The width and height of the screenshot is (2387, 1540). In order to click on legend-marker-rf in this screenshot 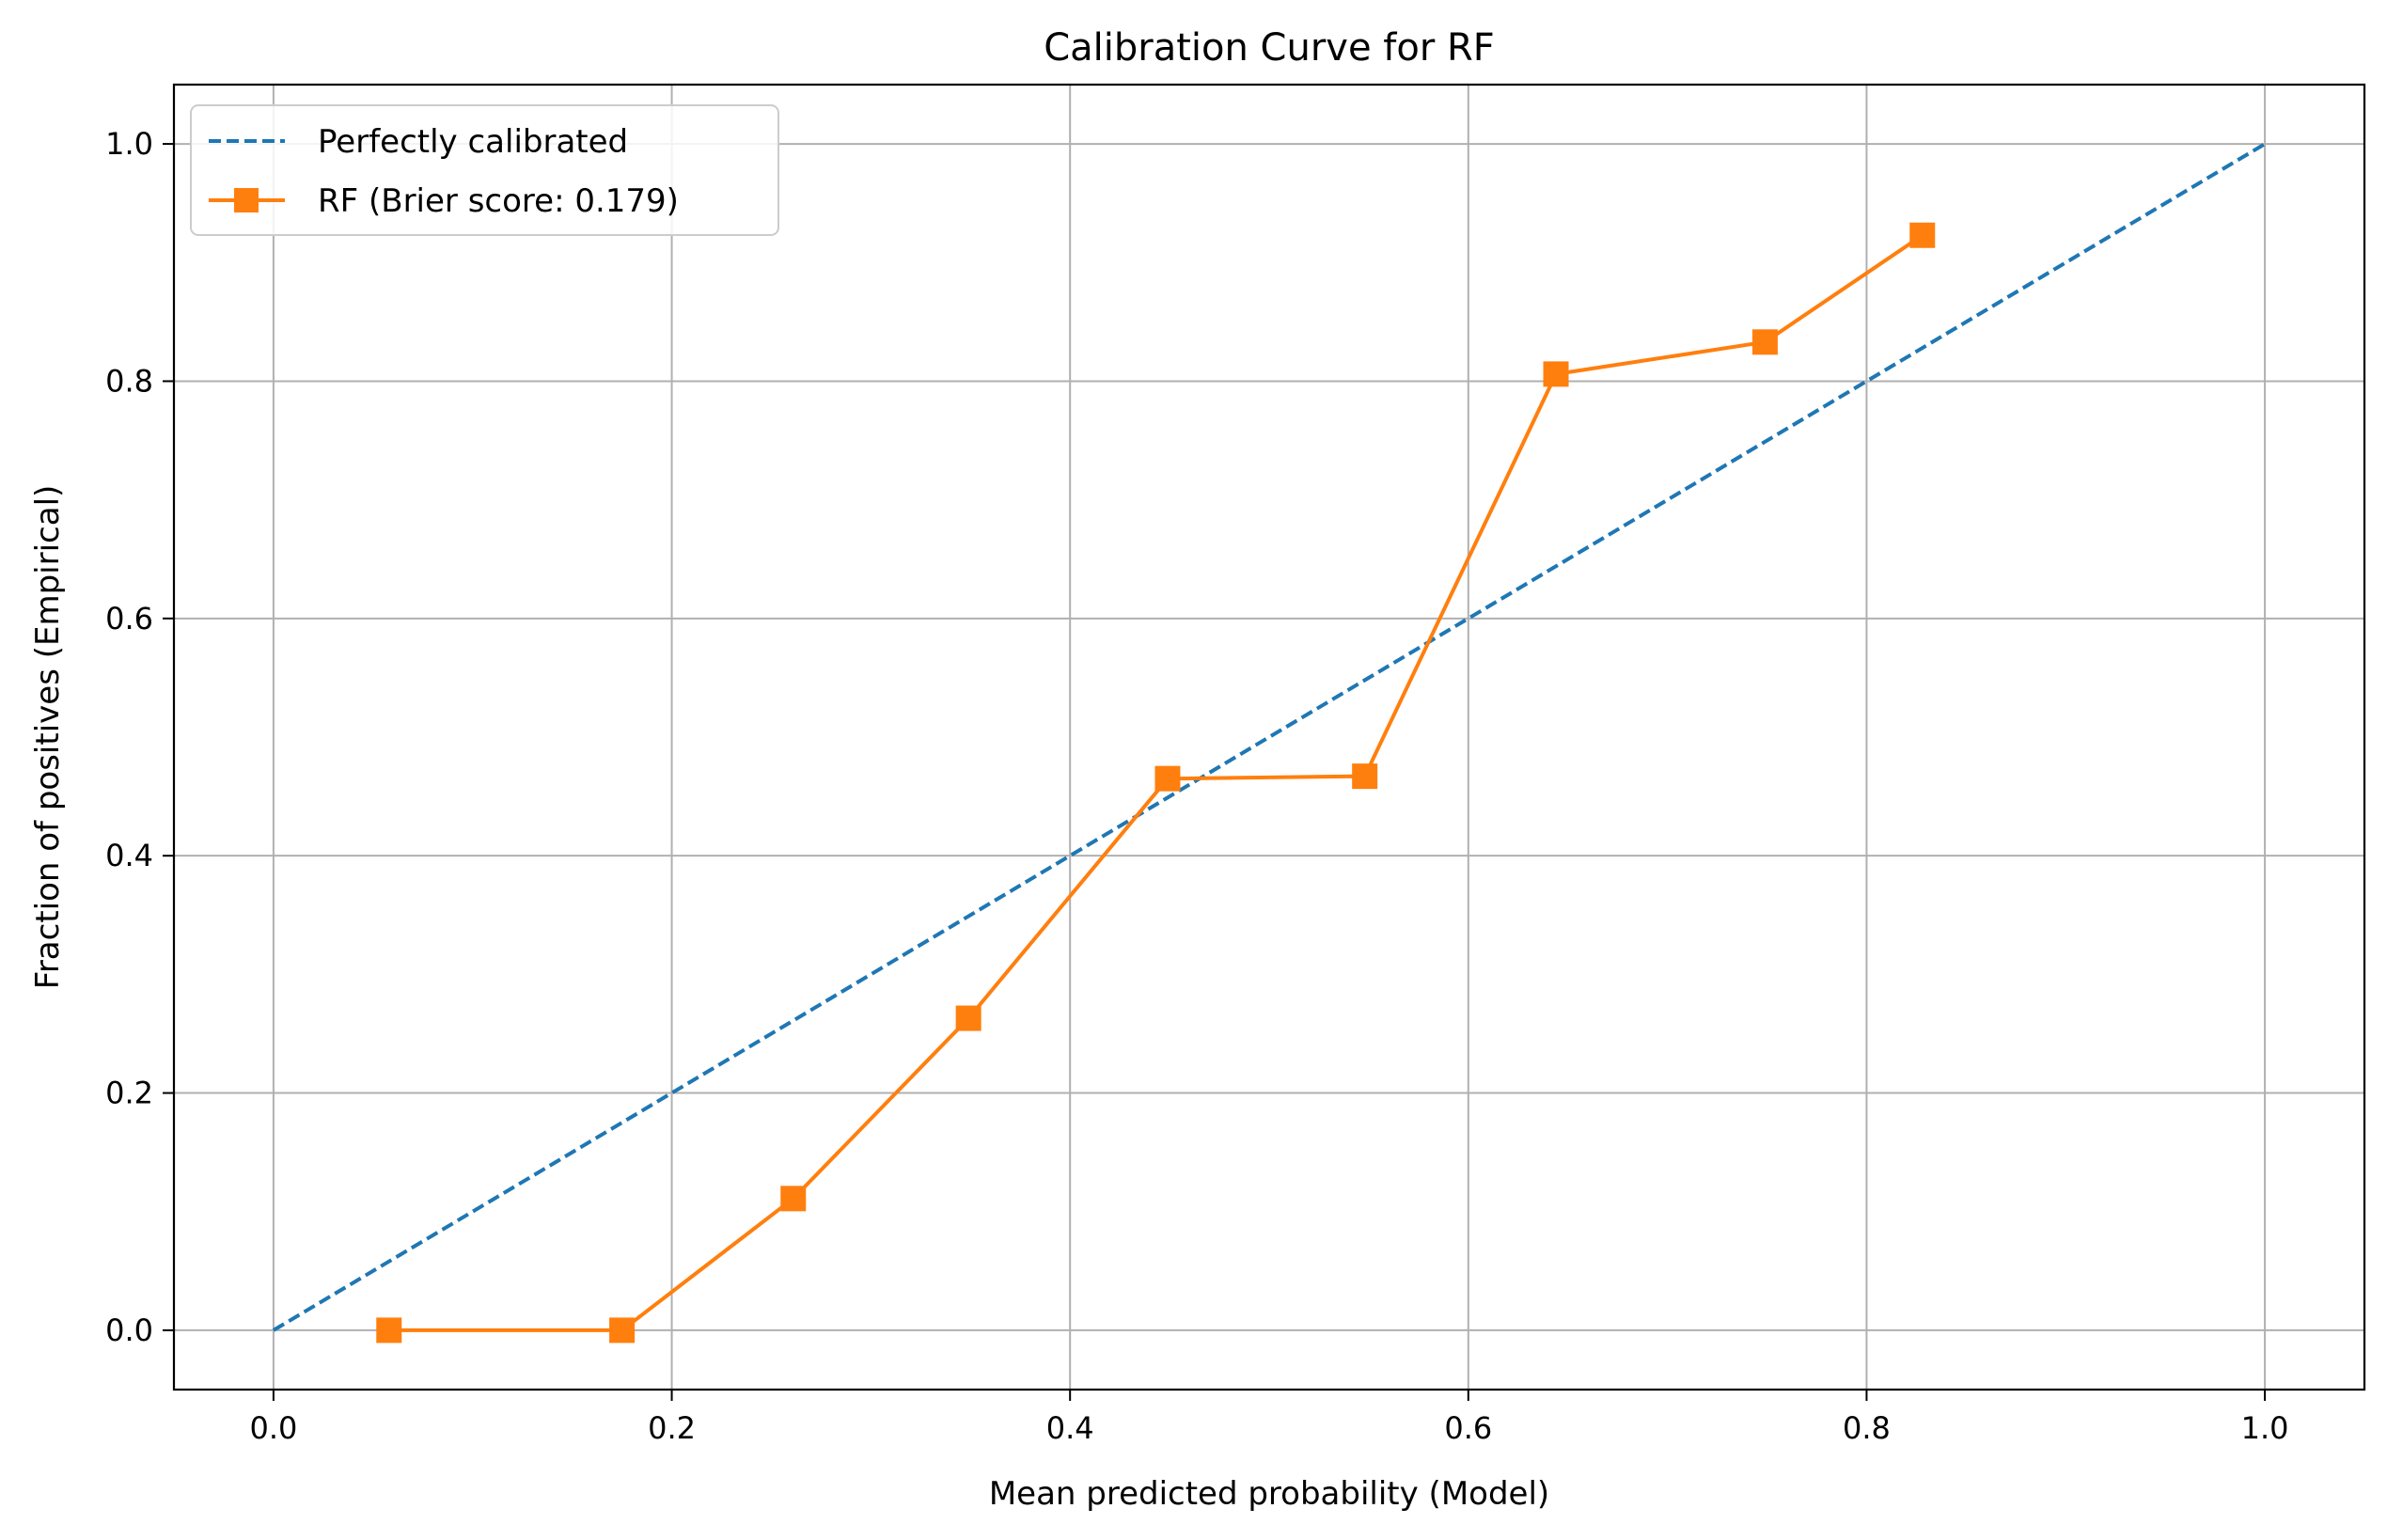, I will do `click(246, 200)`.